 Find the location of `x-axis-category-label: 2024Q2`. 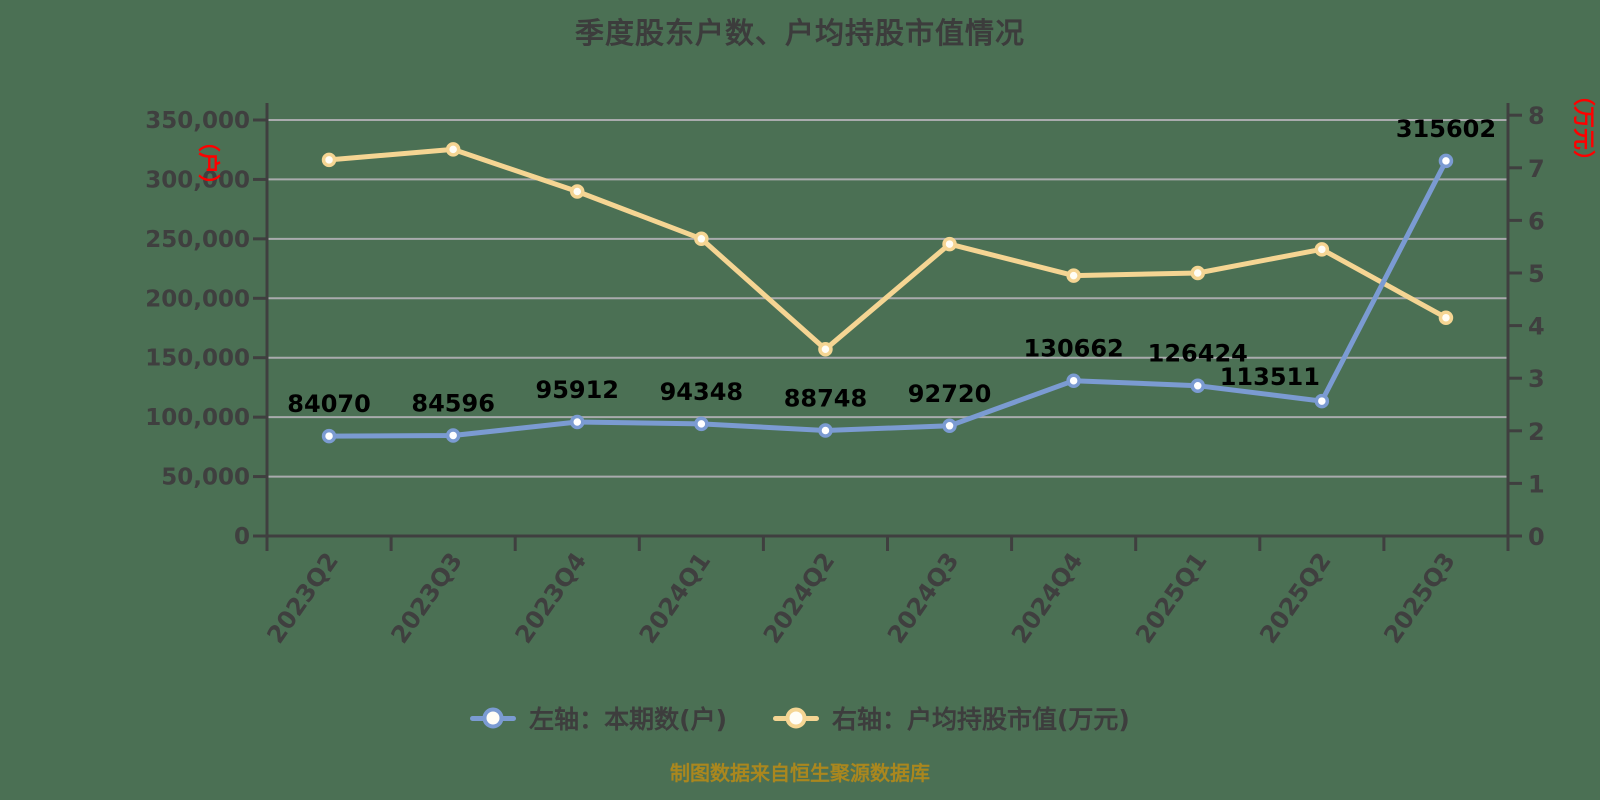

x-axis-category-label: 2024Q2 is located at coordinates (799, 597).